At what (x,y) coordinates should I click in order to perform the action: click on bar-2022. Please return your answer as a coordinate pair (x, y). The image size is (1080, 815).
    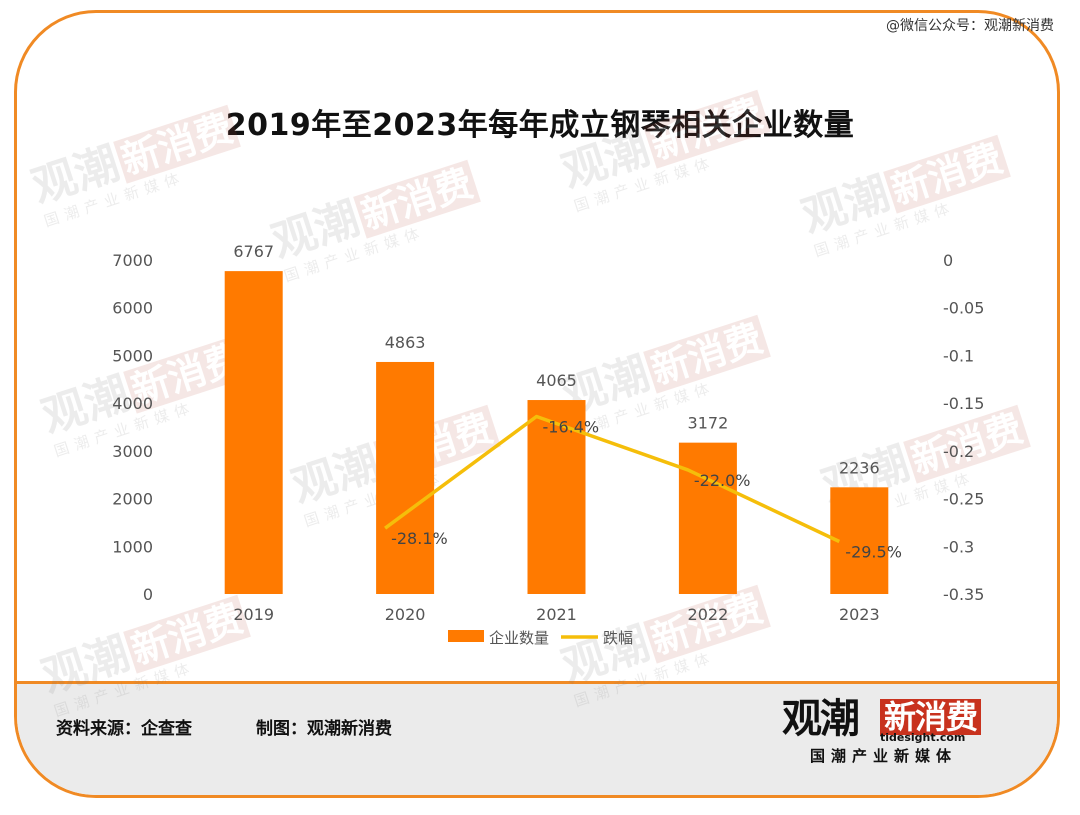
    Looking at the image, I should click on (707, 518).